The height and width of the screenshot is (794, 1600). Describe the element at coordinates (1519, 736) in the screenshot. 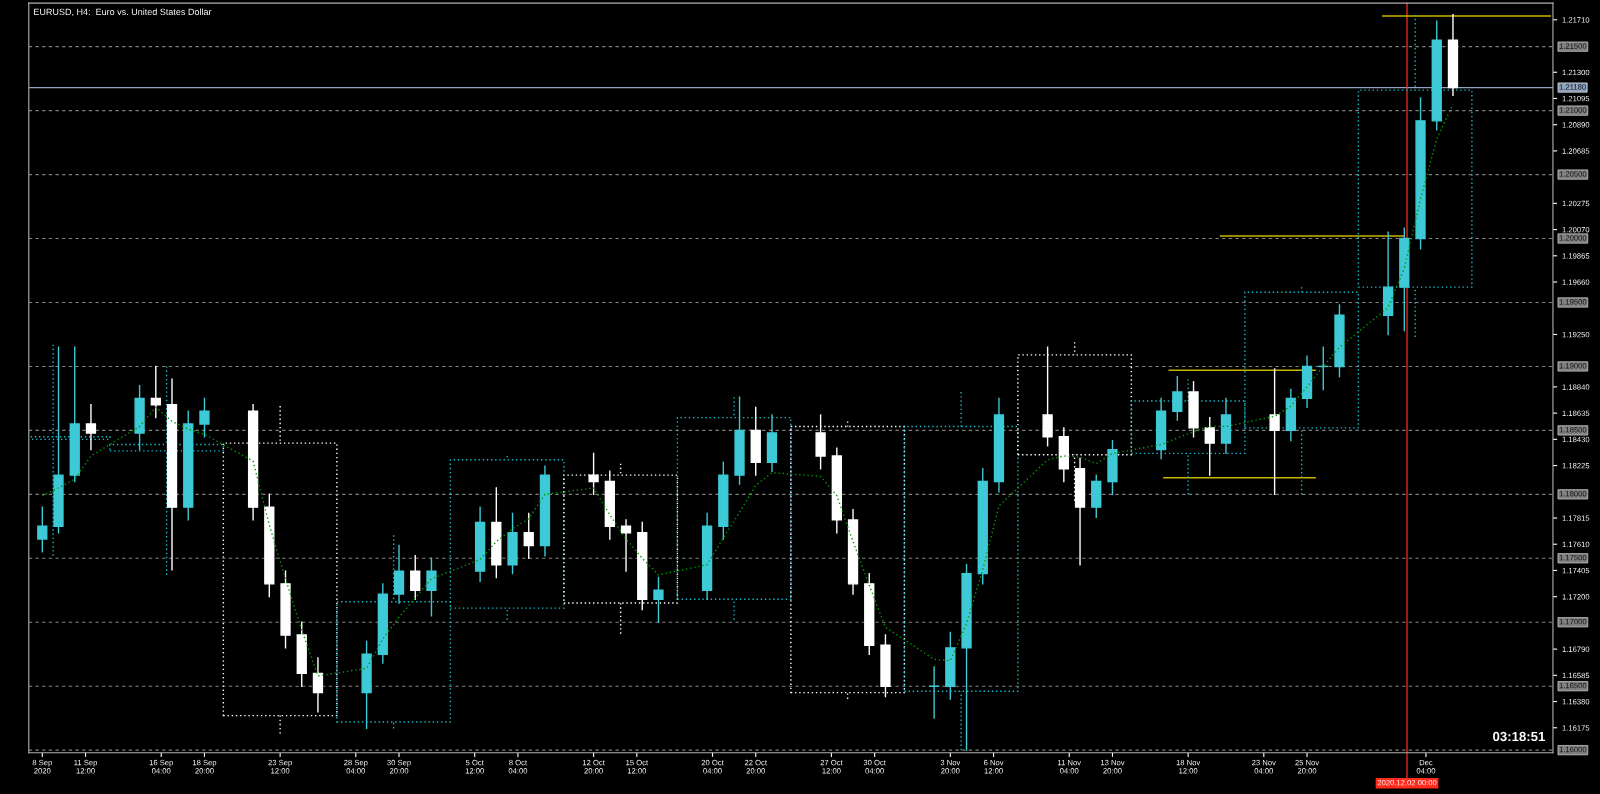

I see `annotation: 03:18:51` at that location.